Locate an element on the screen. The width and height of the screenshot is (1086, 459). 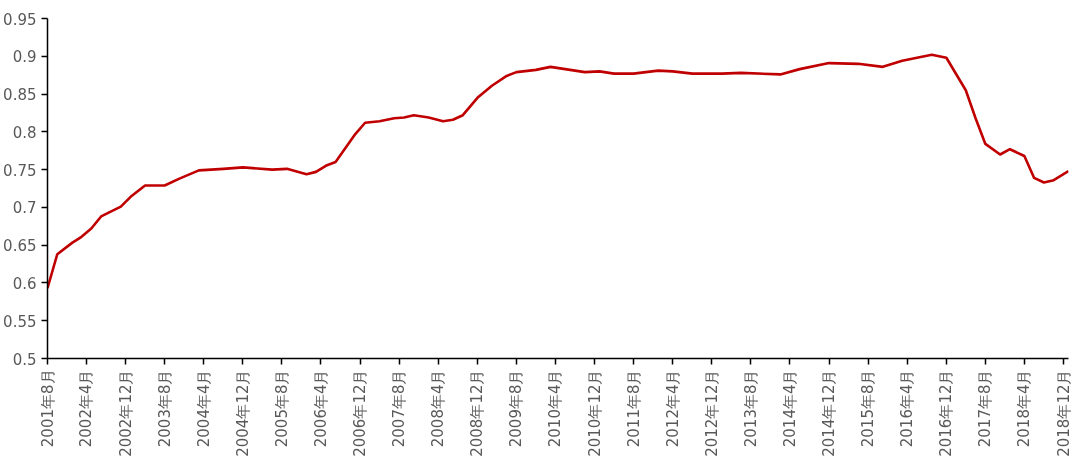
y-tick-label: 0.75 is located at coordinates (20, 170).